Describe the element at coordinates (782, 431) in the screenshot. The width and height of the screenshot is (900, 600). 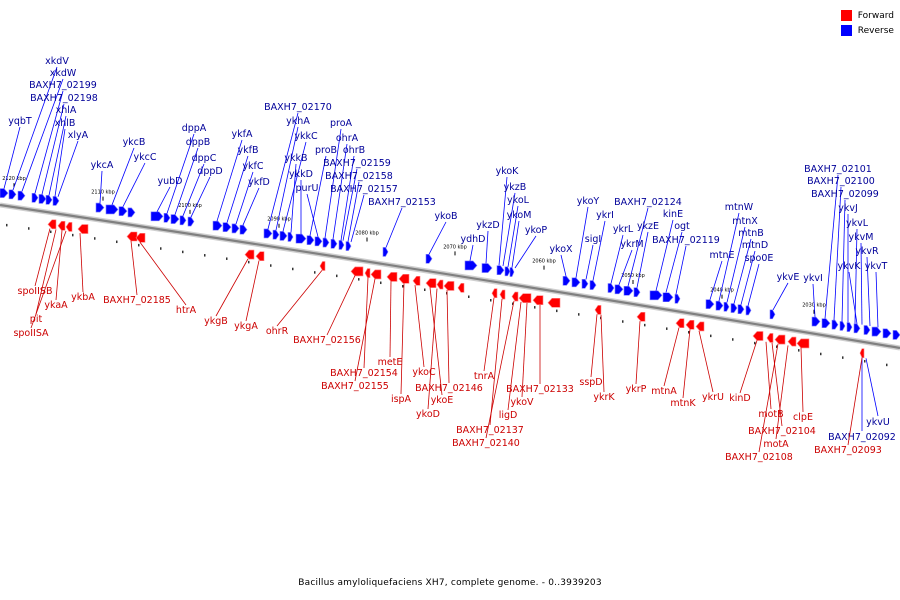
I see `gene-label-baxh7-02104: BAXH7_02104` at that location.